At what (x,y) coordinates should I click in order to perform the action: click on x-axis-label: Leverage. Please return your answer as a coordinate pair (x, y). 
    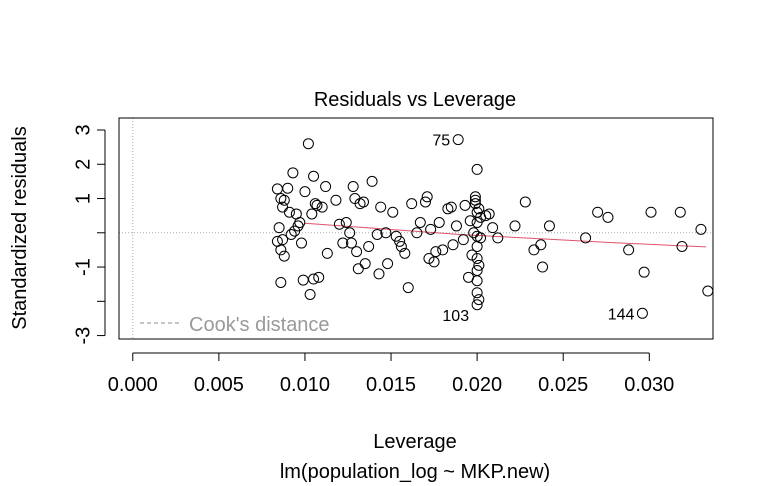
    Looking at the image, I should click on (414, 442).